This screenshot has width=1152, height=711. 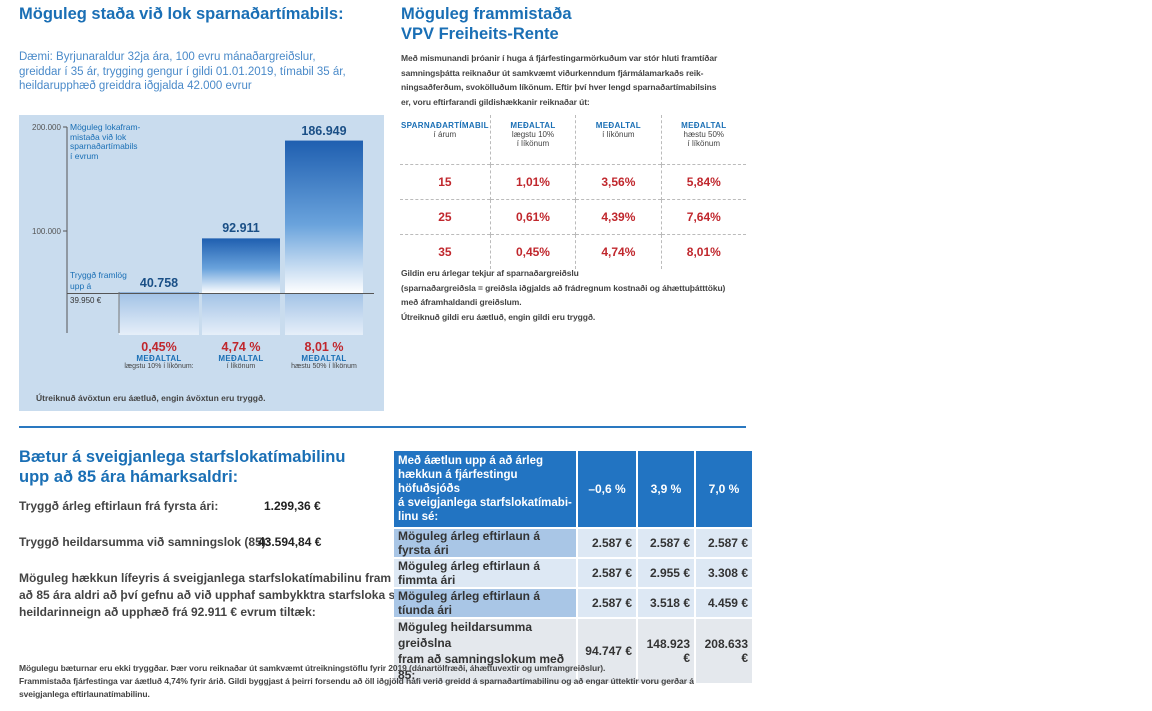 What do you see at coordinates (324, 355) in the screenshot?
I see `category-3: 8,01 % MEÐALTAL hæstu 50% í líkönum` at bounding box center [324, 355].